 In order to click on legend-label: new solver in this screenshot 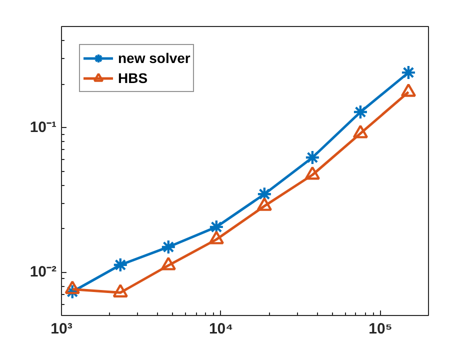, I will do `click(154, 58)`.